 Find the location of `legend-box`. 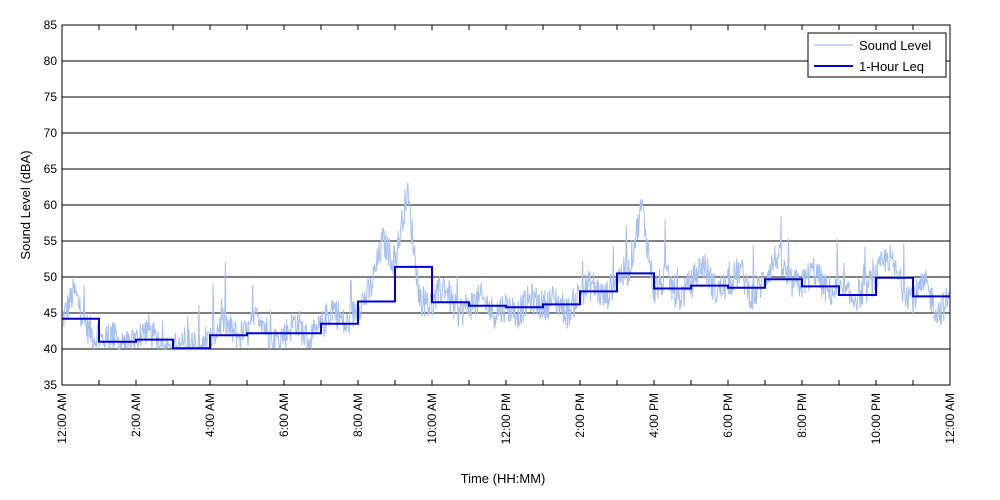

legend-box is located at coordinates (877, 55).